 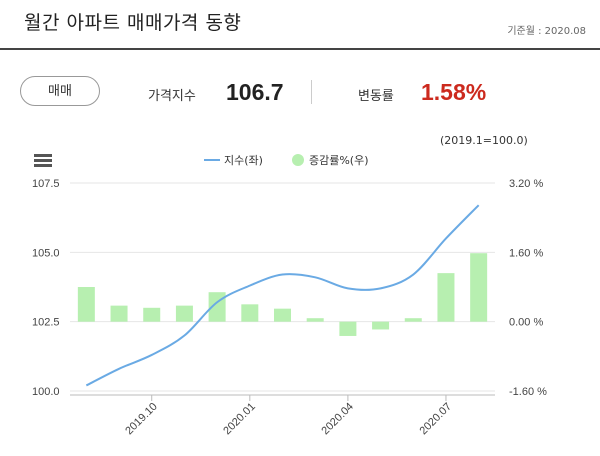 I want to click on page-title: 월간 아파트 매매가격 동향, so click(x=133, y=23).